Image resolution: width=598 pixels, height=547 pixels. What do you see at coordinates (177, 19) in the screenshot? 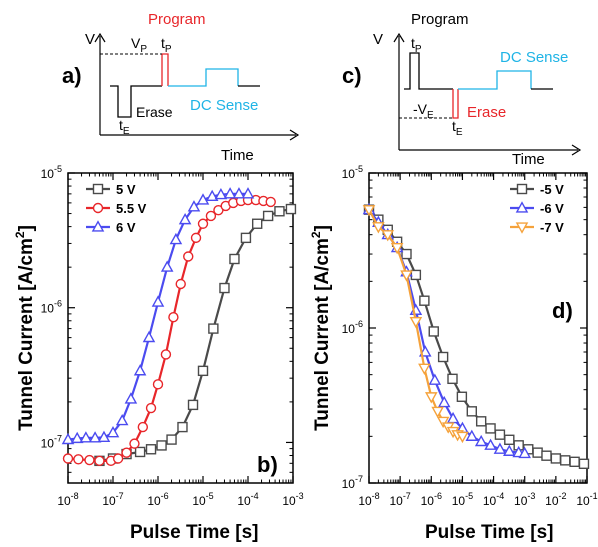
I see `panel-a-program-label: Program` at bounding box center [177, 19].